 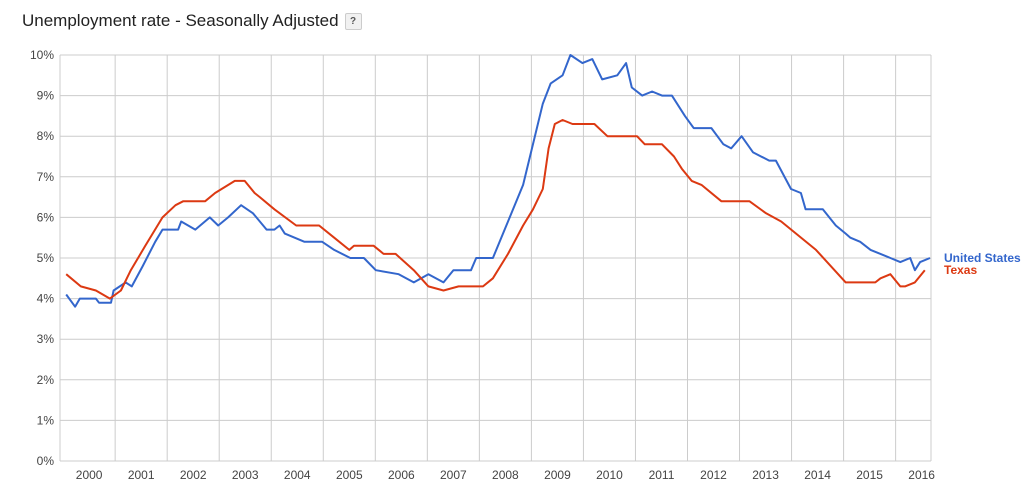 What do you see at coordinates (46, 420) in the screenshot?
I see `y-tick-label: 1%` at bounding box center [46, 420].